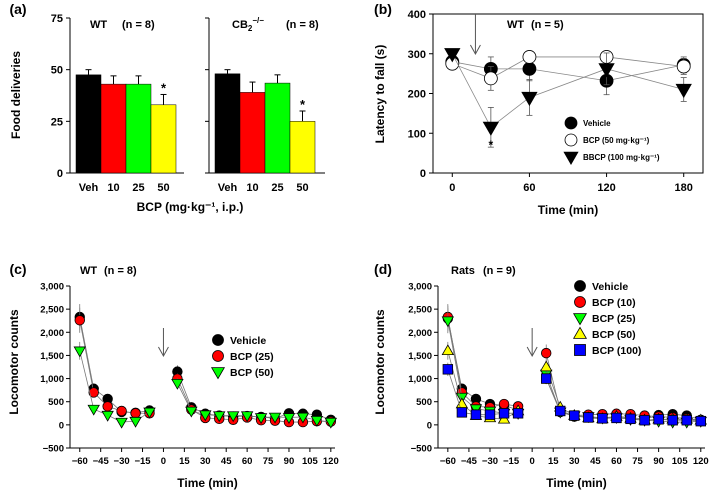  I want to click on legend-label: Vehicle, so click(597, 123).